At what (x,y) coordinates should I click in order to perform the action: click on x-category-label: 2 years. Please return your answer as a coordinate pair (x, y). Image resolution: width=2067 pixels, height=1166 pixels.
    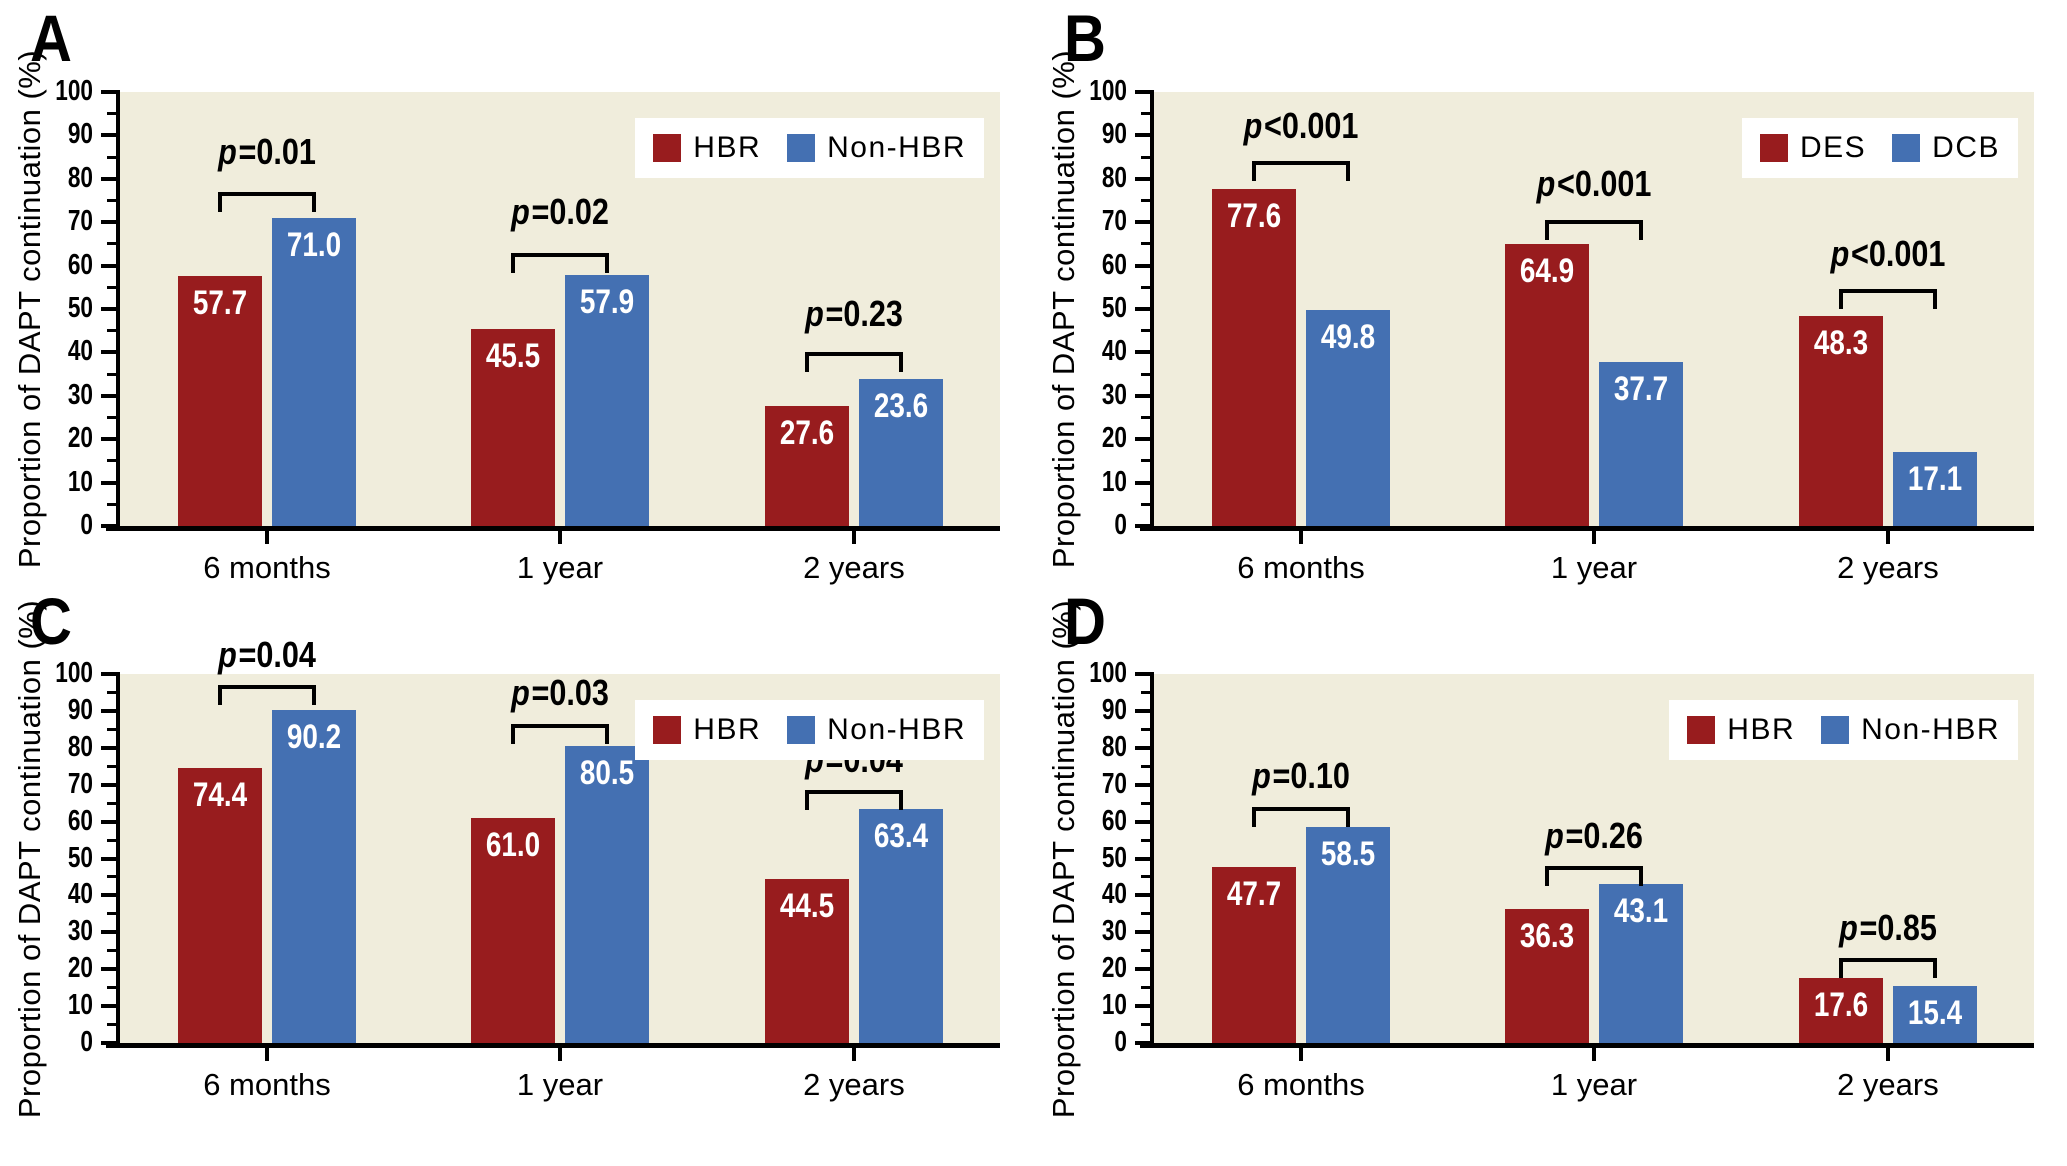
    Looking at the image, I should click on (854, 567).